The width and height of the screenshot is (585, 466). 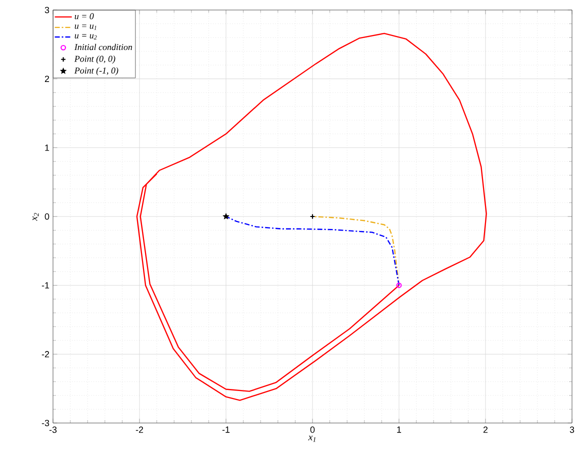 I want to click on x-tick-label: -2, so click(x=140, y=429).